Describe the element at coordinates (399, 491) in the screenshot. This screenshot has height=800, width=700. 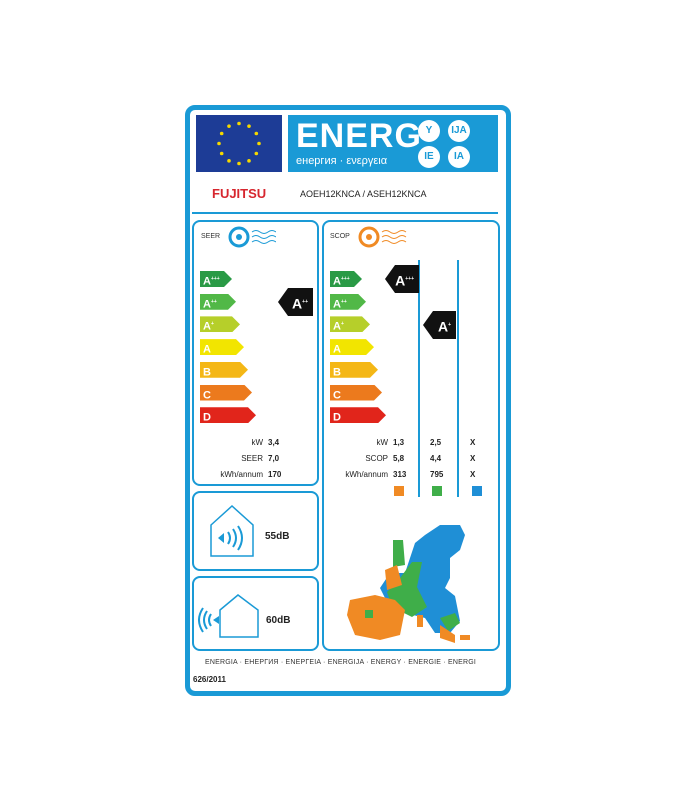
I see `zone-warm-swatch` at that location.